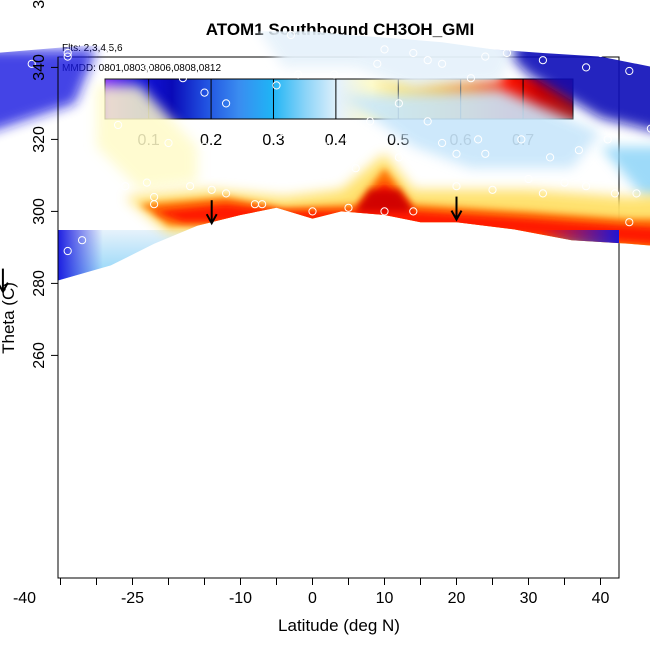  I want to click on x-axis: -70-55-40-25-1001020304050607080, so click(316, 592).